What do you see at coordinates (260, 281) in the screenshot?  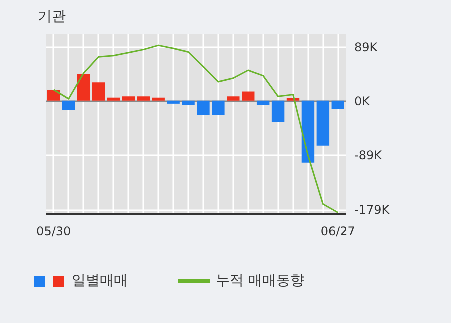 I see `legend-label: 누적 매매동향` at bounding box center [260, 281].